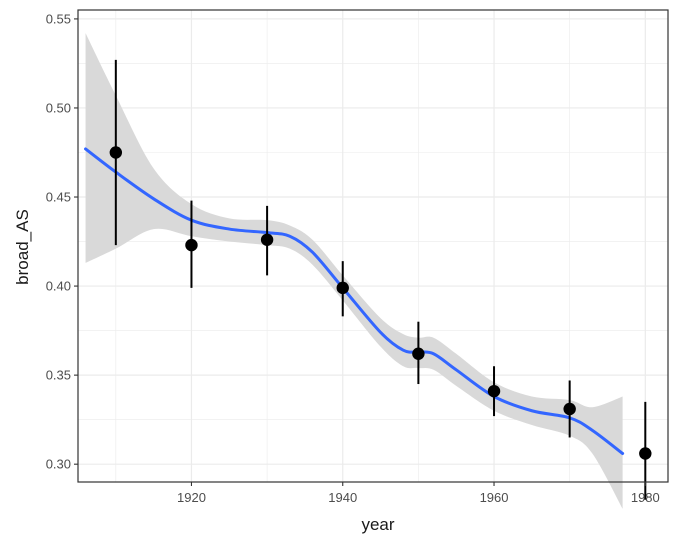 The height and width of the screenshot is (544, 680). I want to click on x-axis-ticks: 1920 1940 1960 1980, so click(418, 493).